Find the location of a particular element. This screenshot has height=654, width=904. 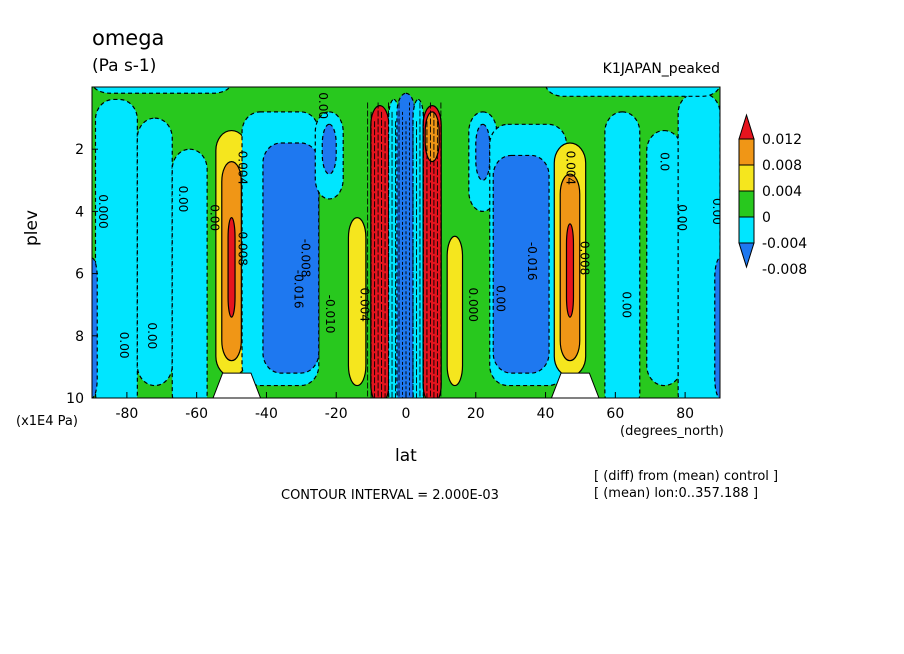

colorbar-label: -0.004 is located at coordinates (784, 244).